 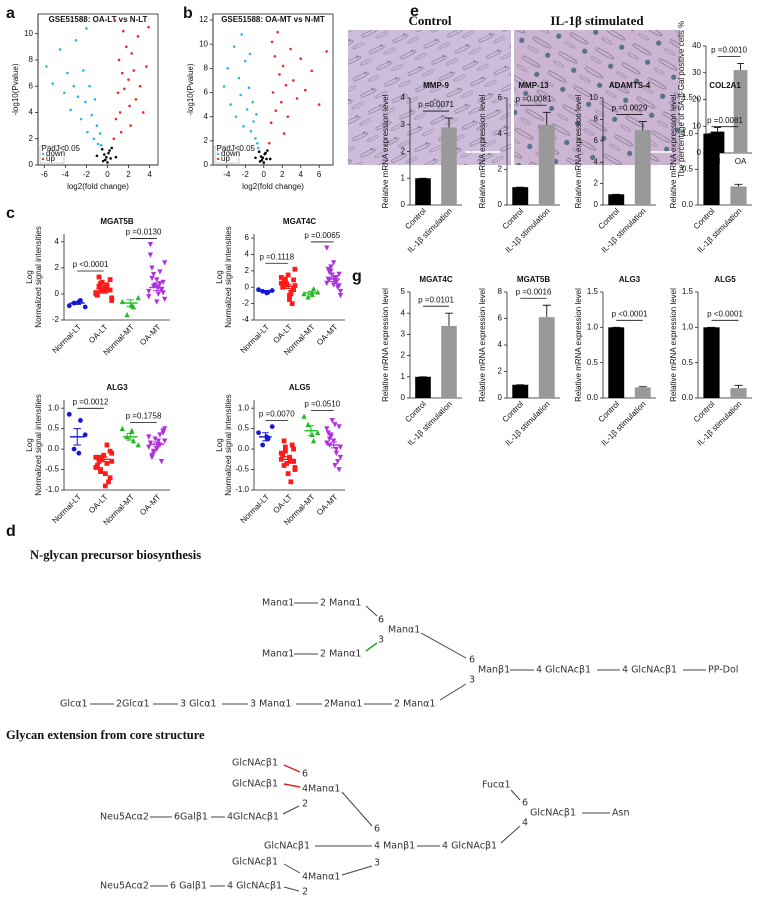 What do you see at coordinates (725, 85) in the screenshot?
I see `chart-title: COL2A1` at bounding box center [725, 85].